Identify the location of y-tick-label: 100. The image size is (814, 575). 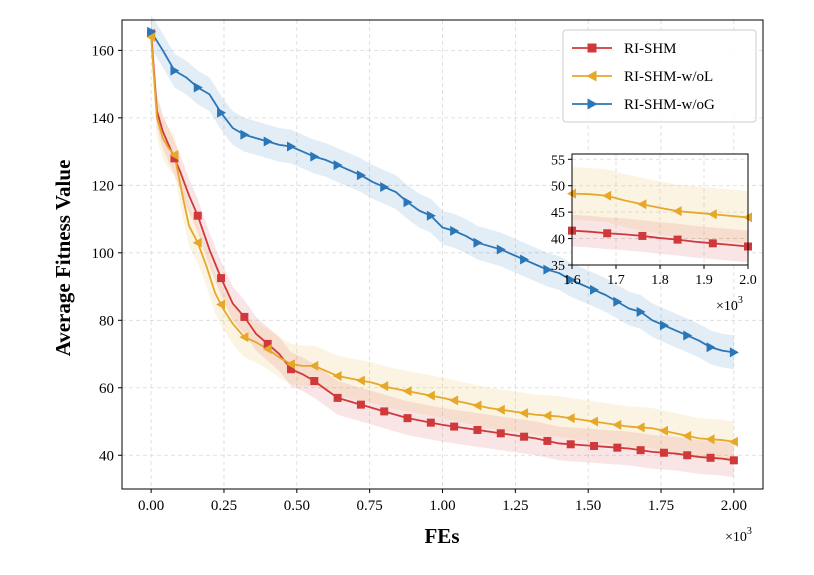
(103, 254).